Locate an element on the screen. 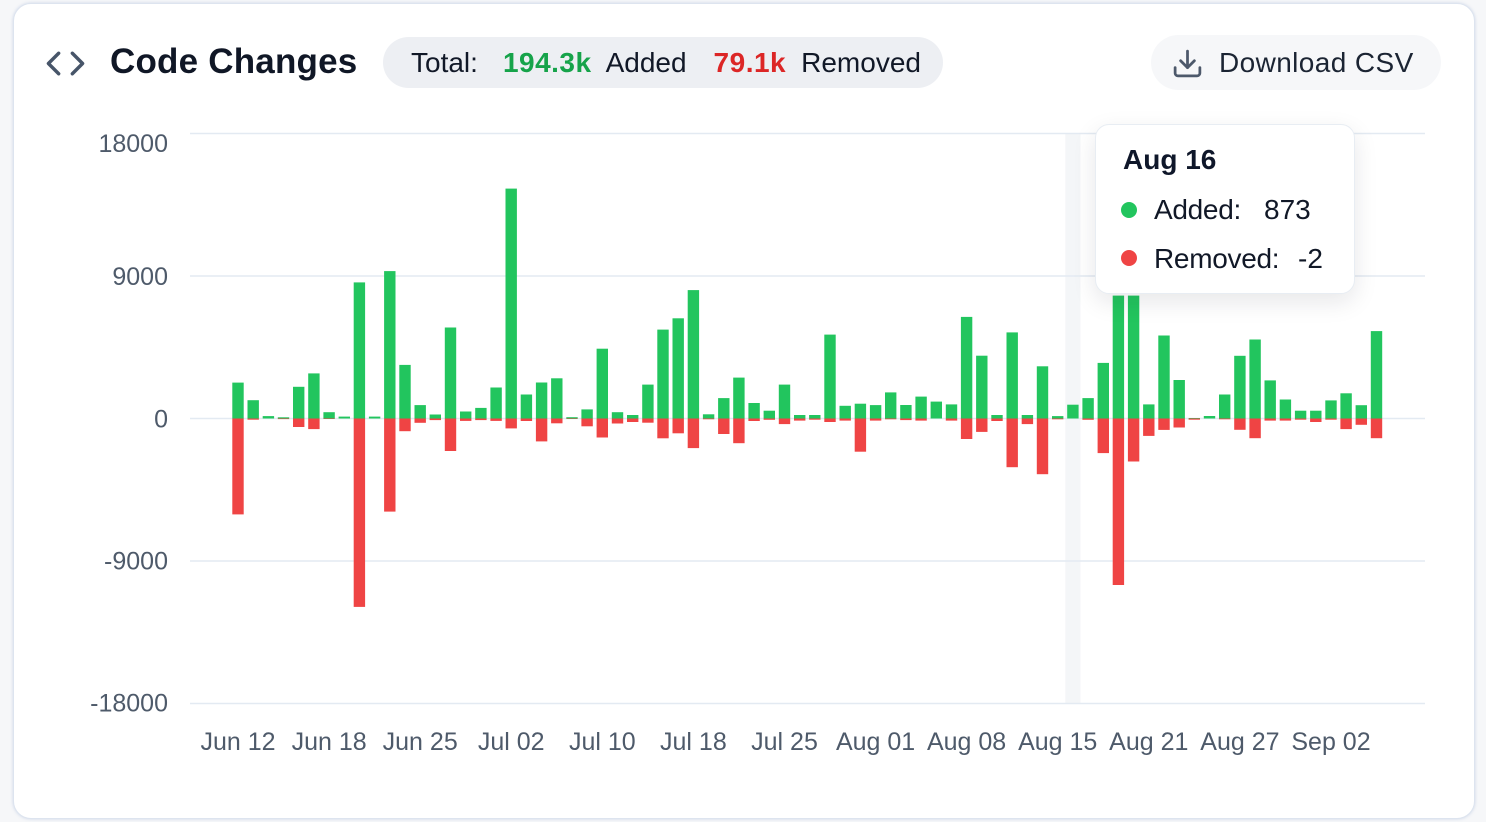  svg-text: Jun 12 is located at coordinates (237, 742).